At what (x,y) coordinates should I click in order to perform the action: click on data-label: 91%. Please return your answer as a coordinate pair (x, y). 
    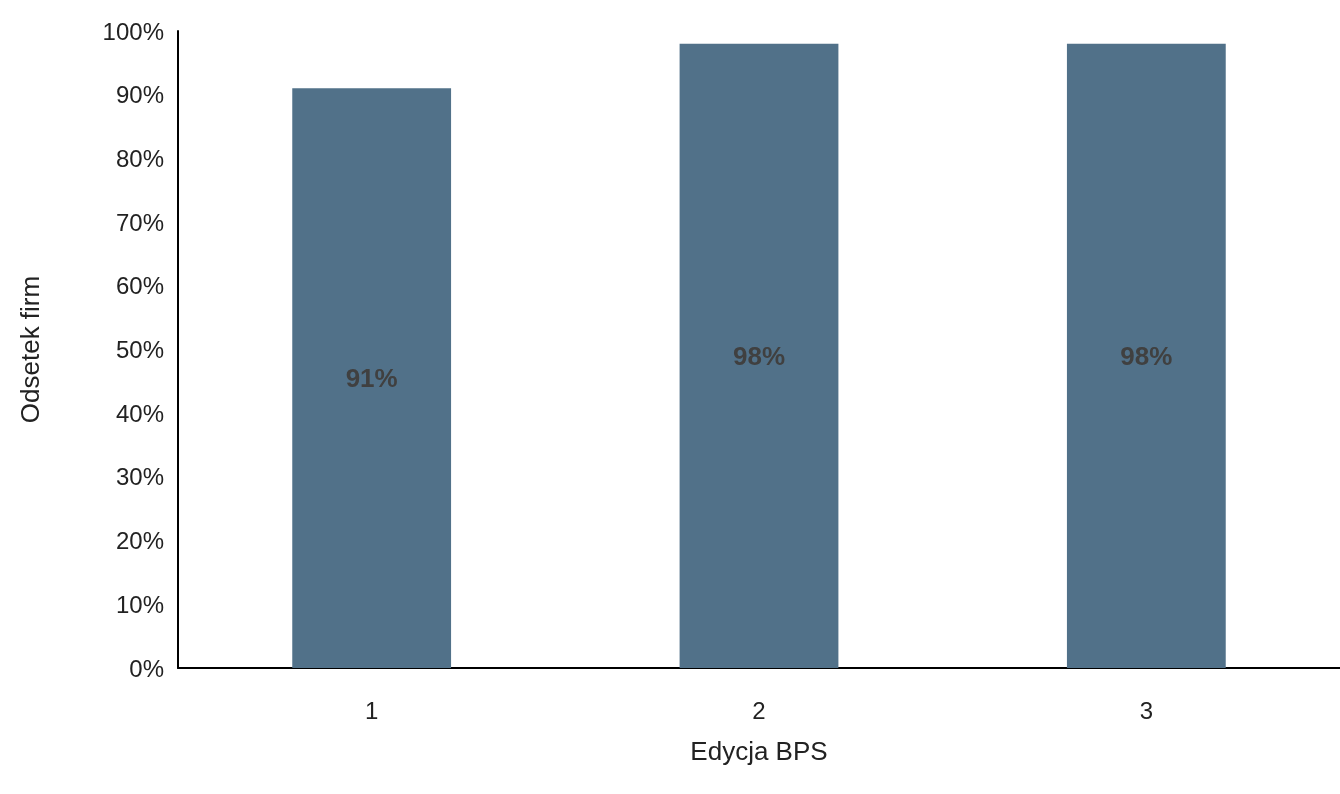
    Looking at the image, I should click on (371, 378).